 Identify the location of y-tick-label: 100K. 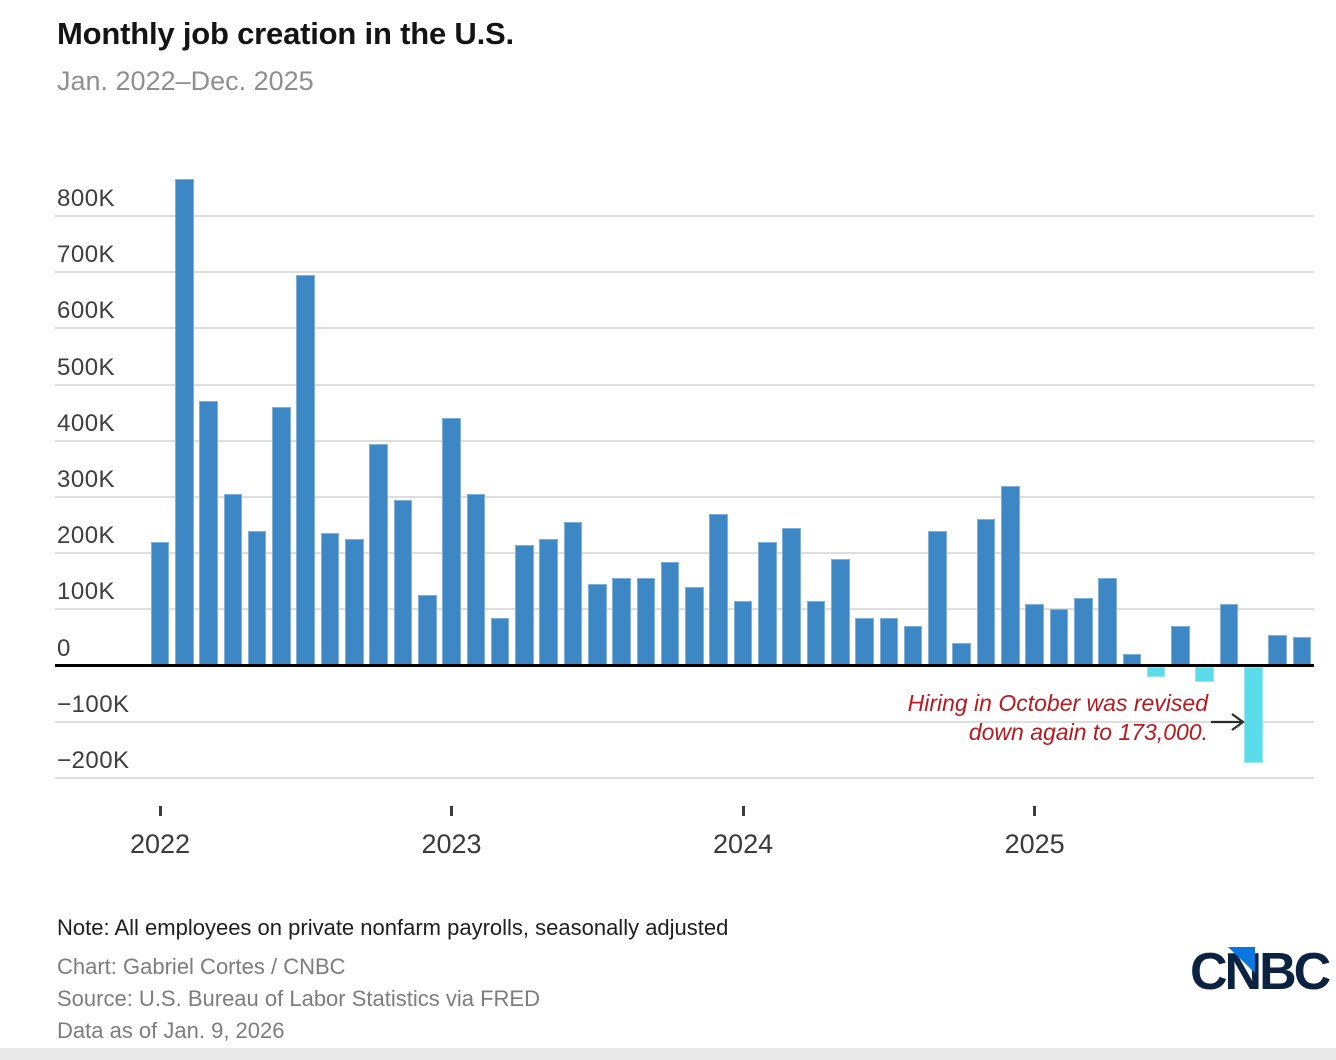
(86, 592).